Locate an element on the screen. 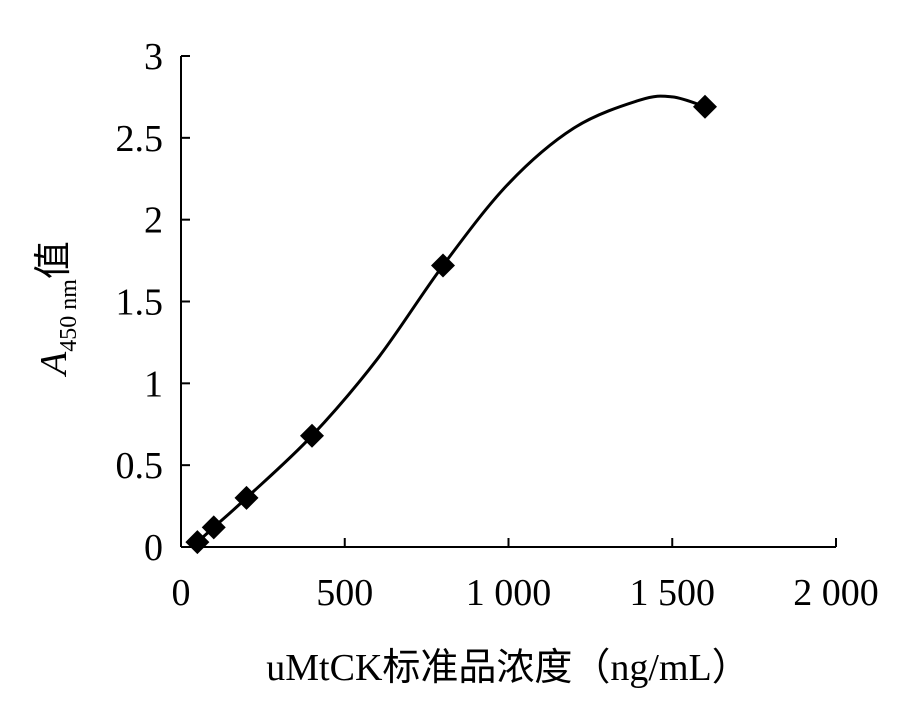 The image size is (918, 708). y-tick-label: 3 is located at coordinates (153, 57).